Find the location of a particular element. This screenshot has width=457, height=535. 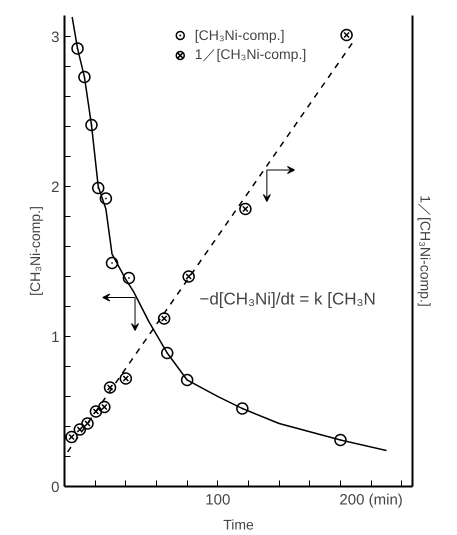

x-tick-label: 200 (min) is located at coordinates (371, 500).